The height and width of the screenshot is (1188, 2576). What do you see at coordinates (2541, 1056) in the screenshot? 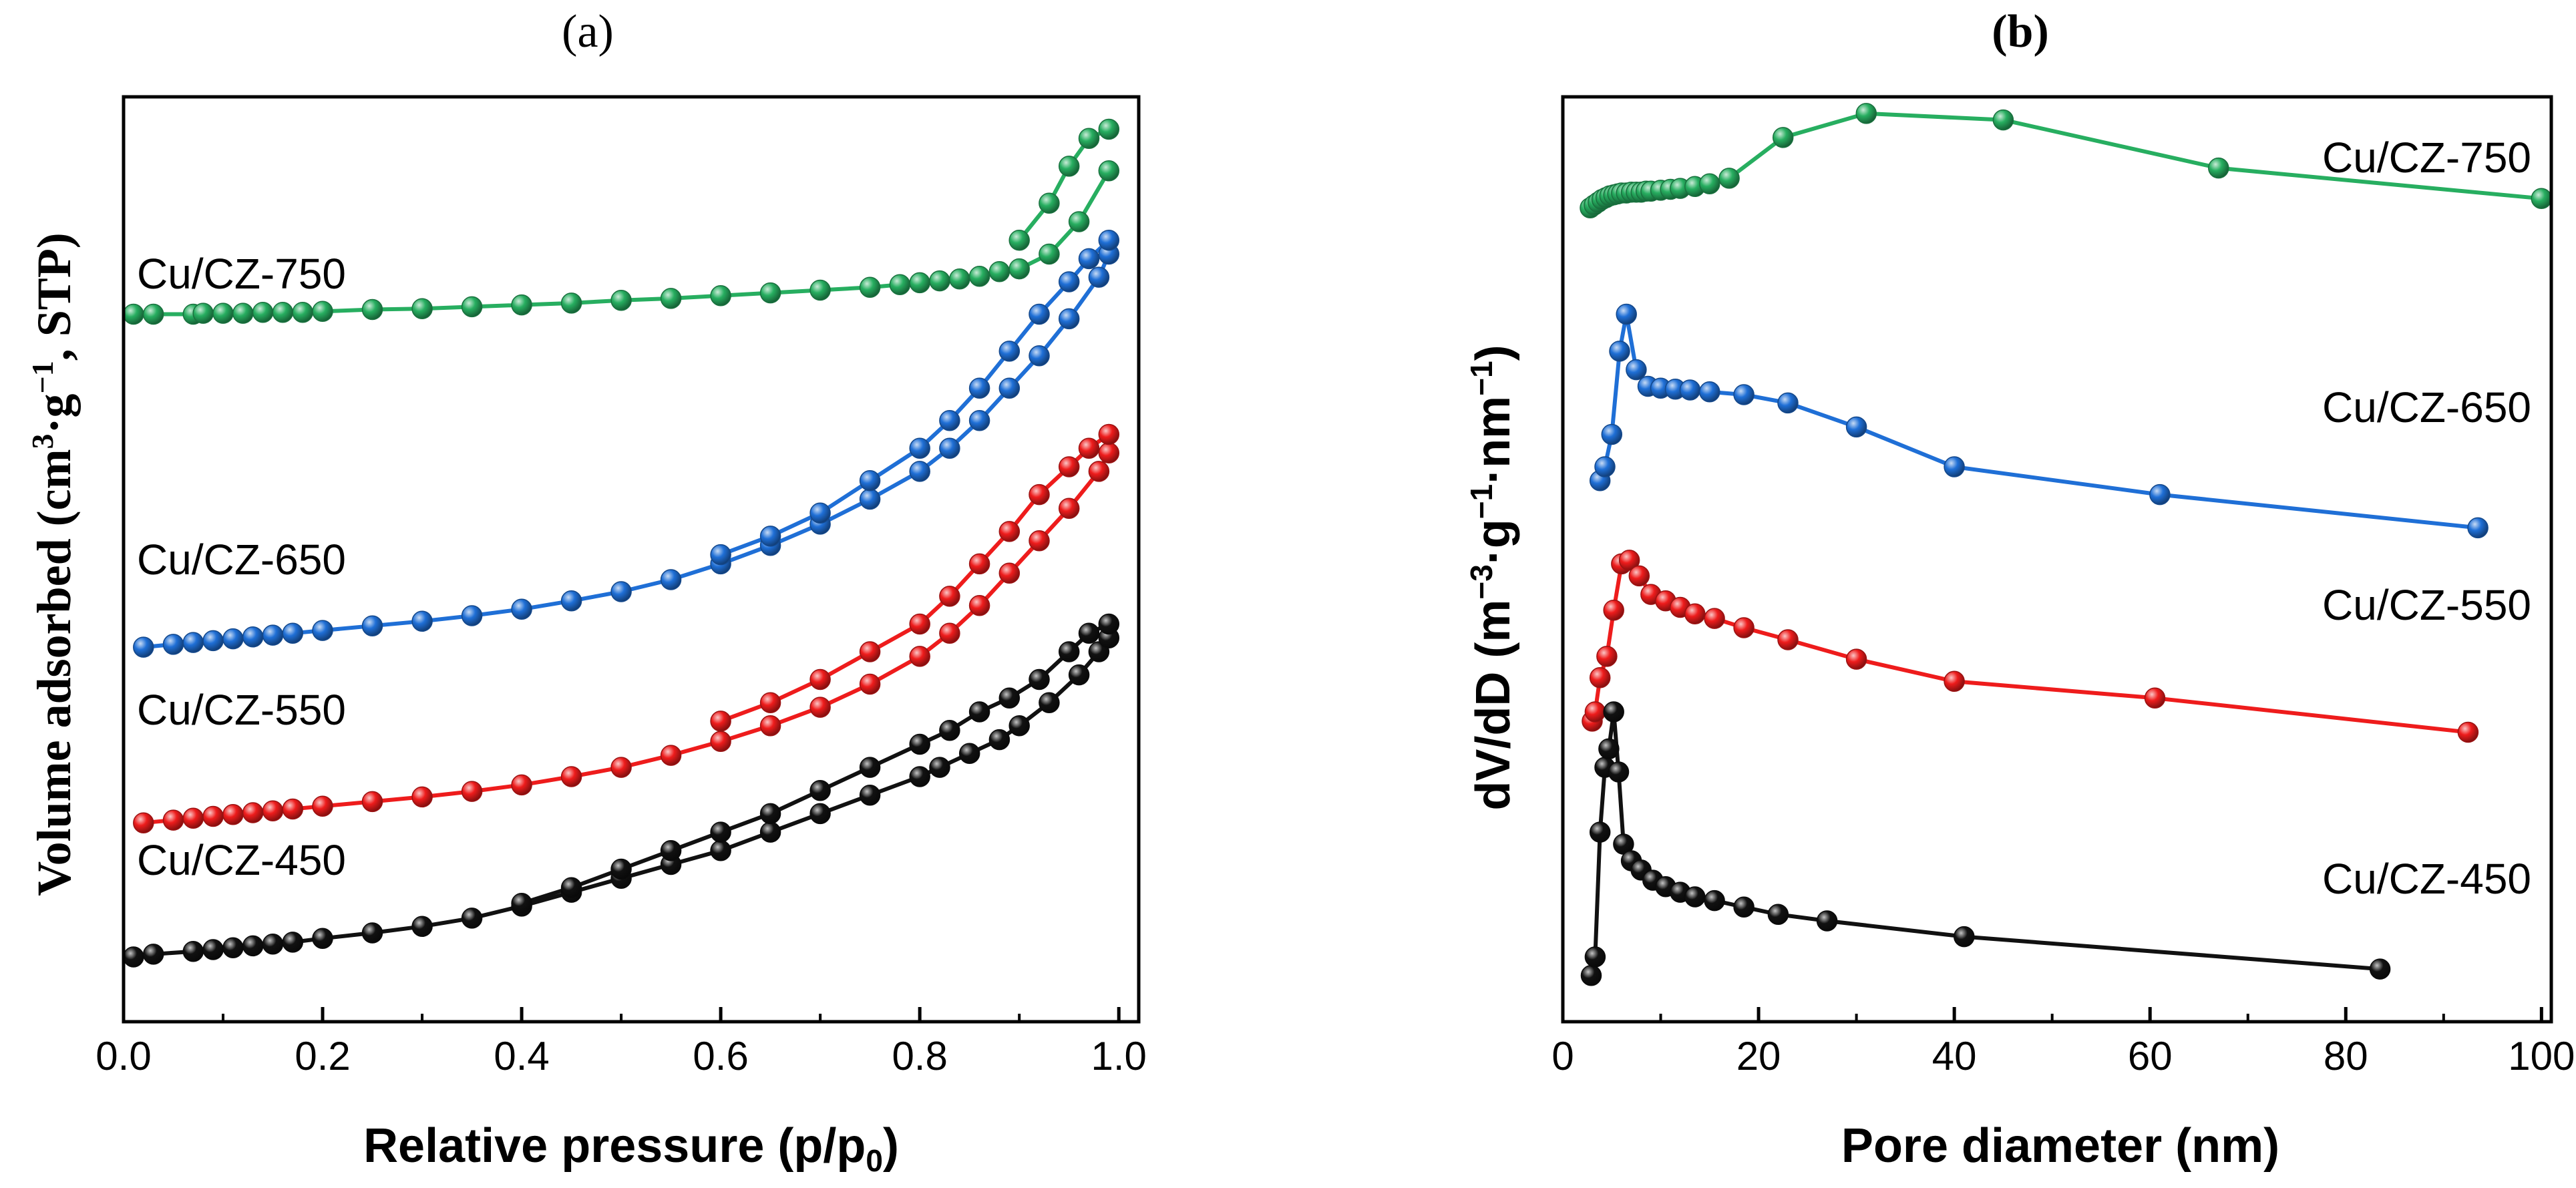
I see `b-xtick-label-5: 100` at bounding box center [2541, 1056].